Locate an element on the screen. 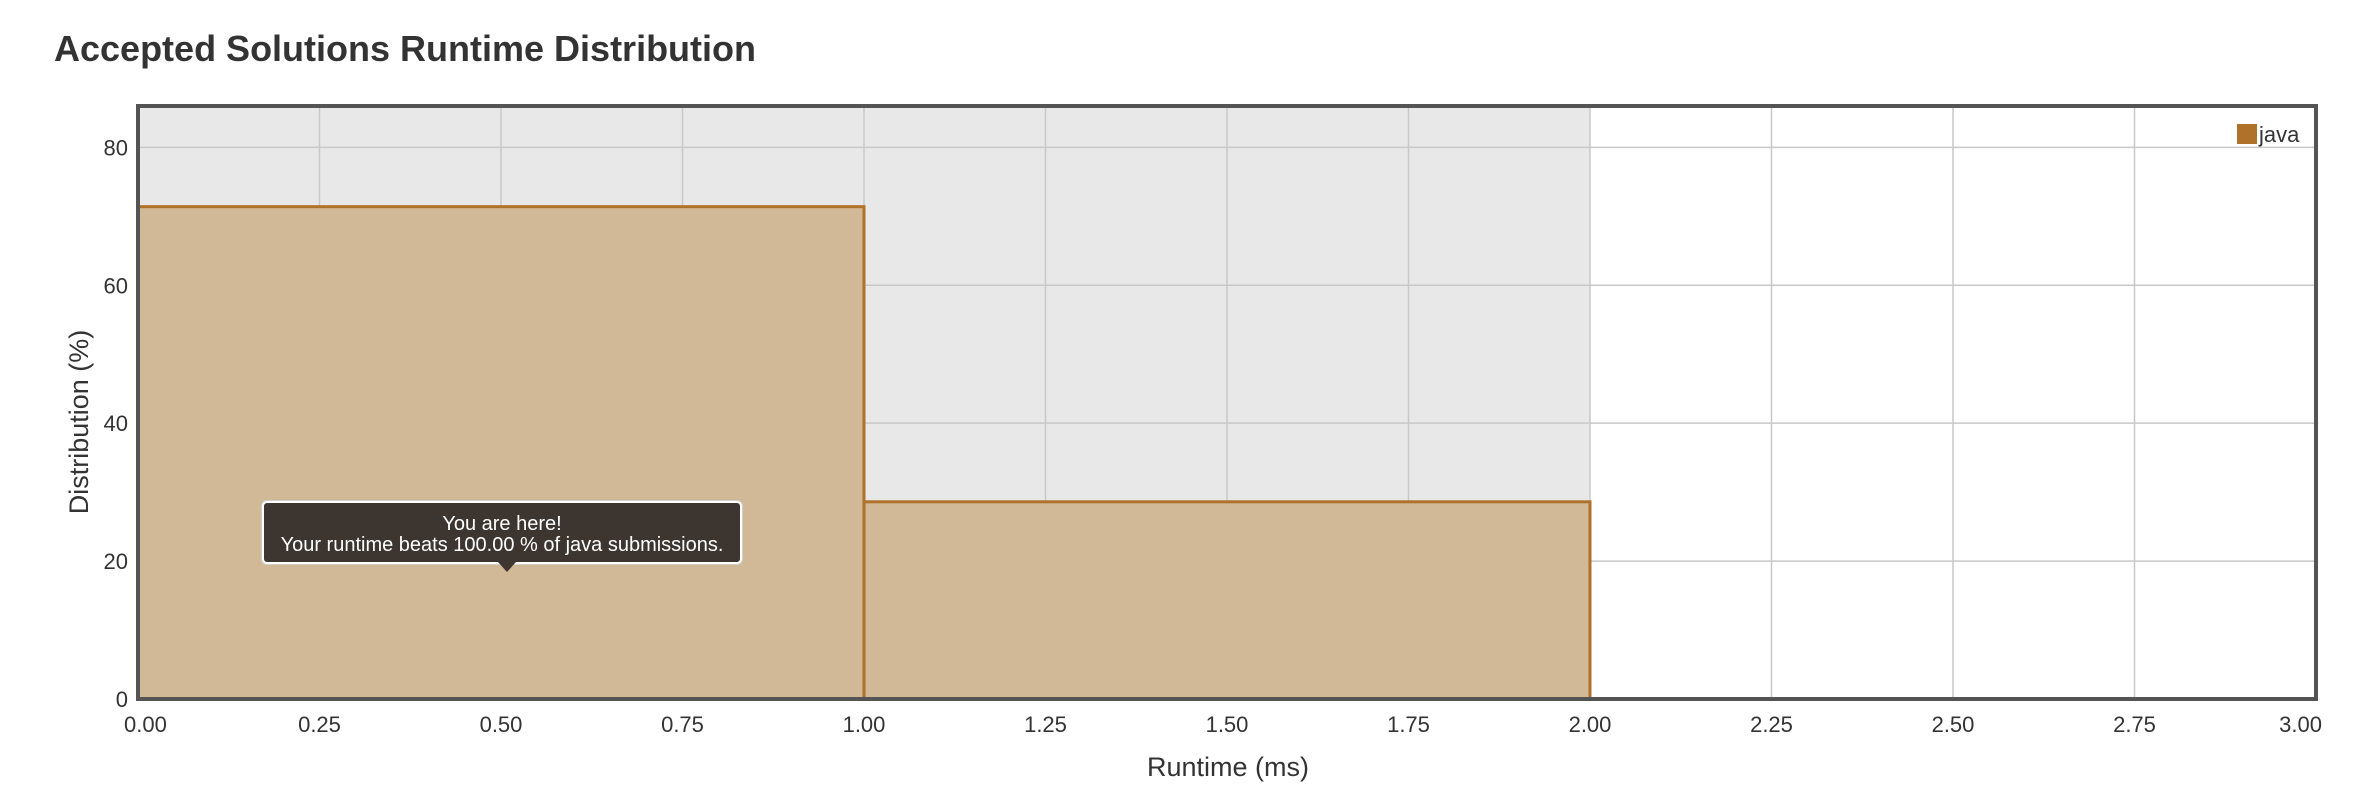  x-tick-label: 0.00 is located at coordinates (145, 724).